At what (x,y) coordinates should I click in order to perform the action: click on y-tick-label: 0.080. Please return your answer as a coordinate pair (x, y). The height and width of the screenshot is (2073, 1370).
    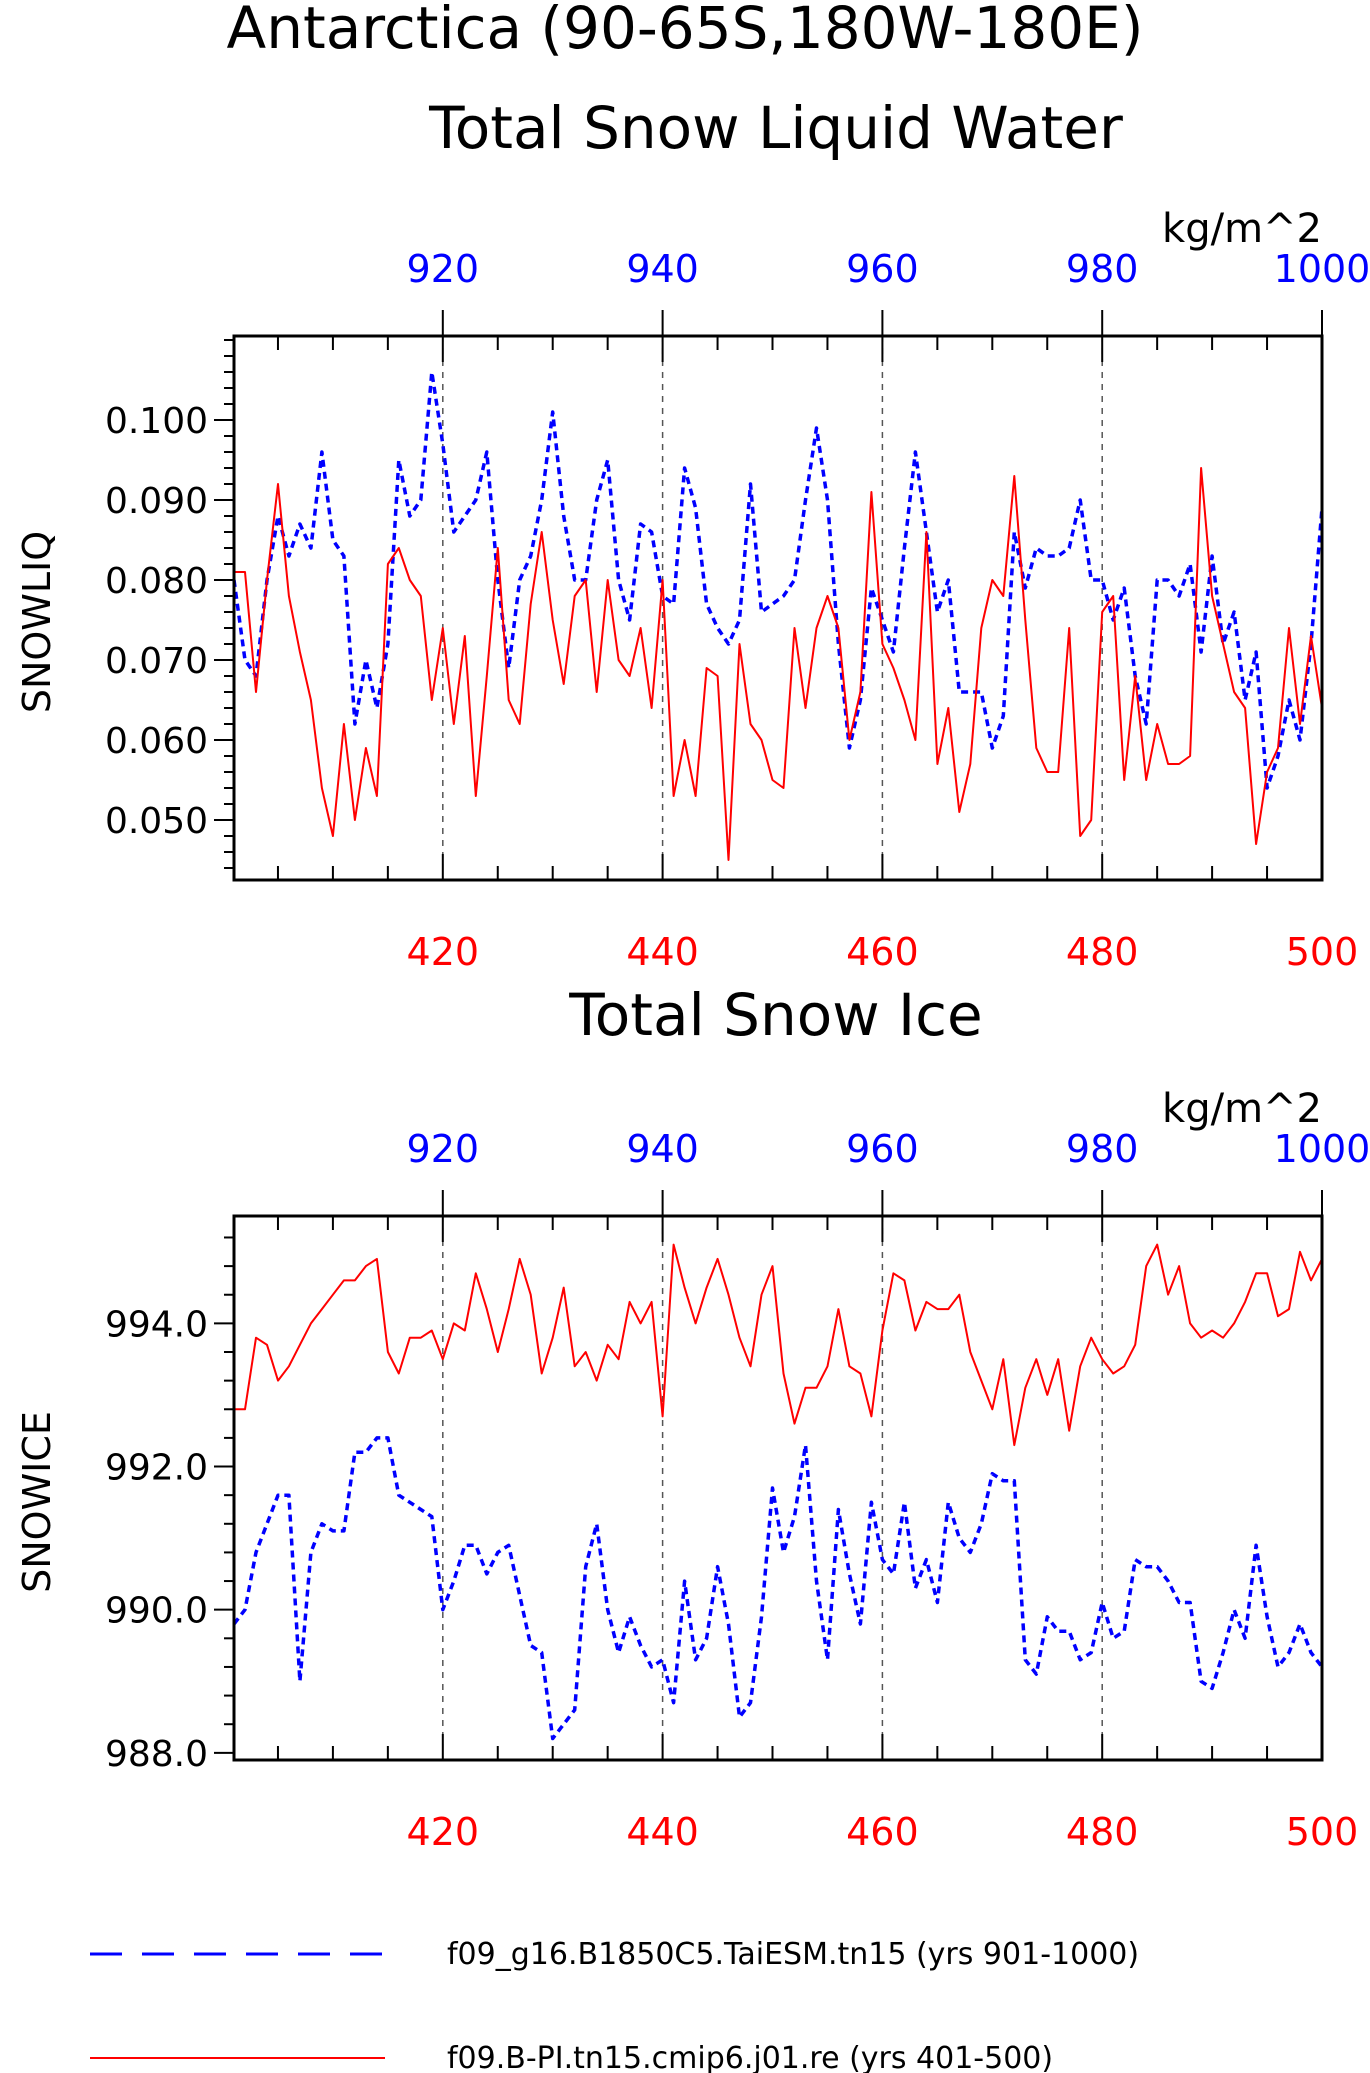
    Looking at the image, I should click on (156, 581).